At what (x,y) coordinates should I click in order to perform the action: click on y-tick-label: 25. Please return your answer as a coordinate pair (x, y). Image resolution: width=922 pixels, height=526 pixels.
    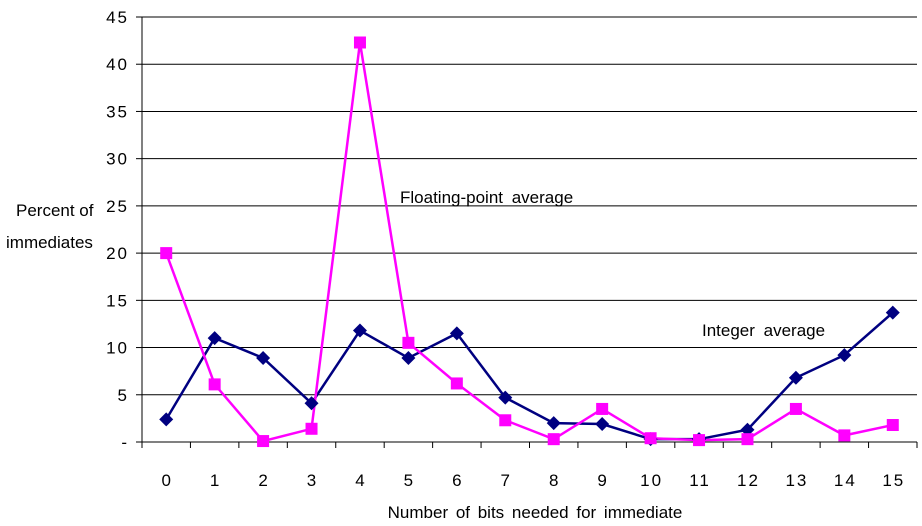
    Looking at the image, I should click on (117, 206).